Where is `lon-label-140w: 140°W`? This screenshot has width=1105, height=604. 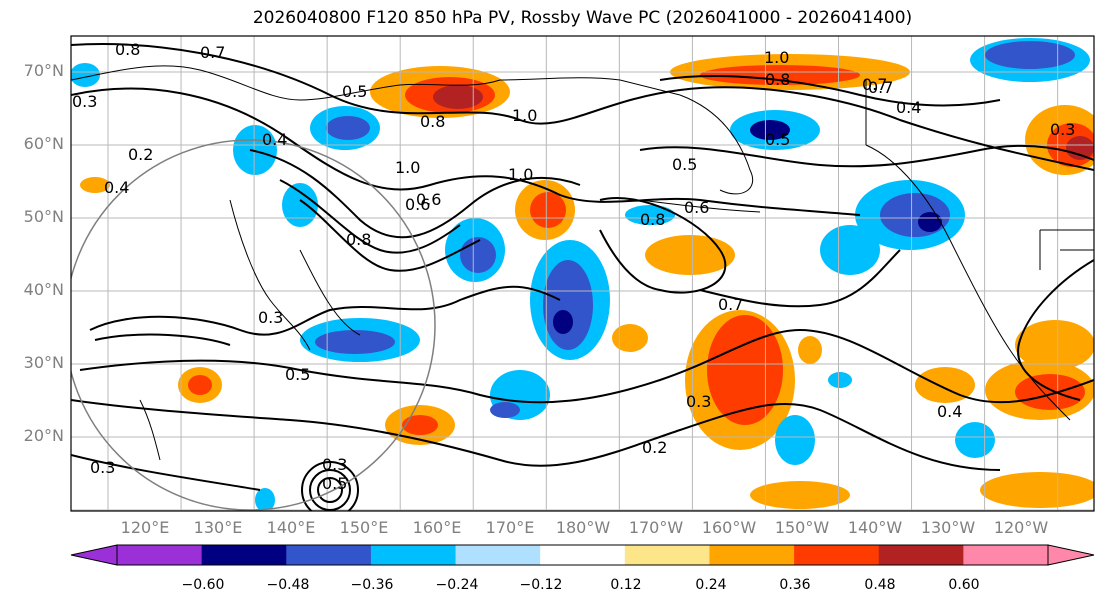
lon-label-140w: 140°W is located at coordinates (875, 527).